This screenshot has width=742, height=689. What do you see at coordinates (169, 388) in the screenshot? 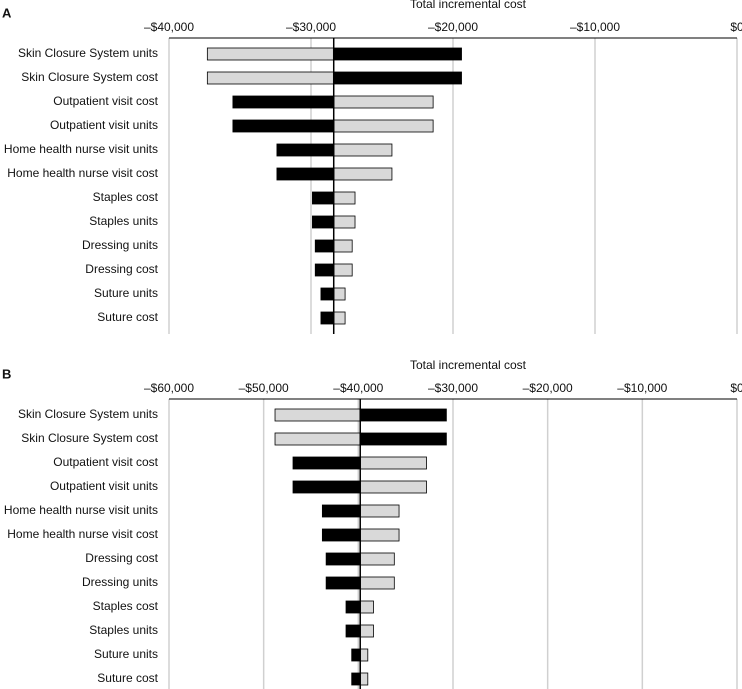
I see `x-tick-label: –$60,000` at bounding box center [169, 388].